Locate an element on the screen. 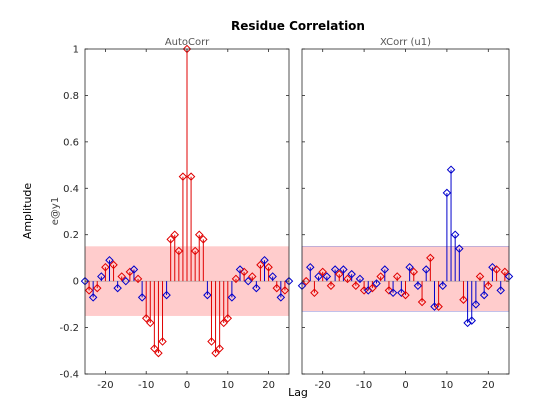 This screenshot has height=420, width=560. confidence-band is located at coordinates (405, 279).